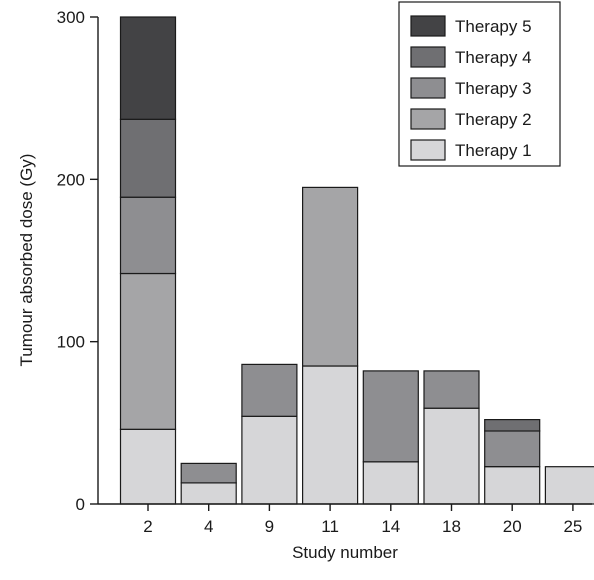 This screenshot has width=594, height=580. I want to click on y-axis-title: Tumour absorbed dose (Gy), so click(26, 260).